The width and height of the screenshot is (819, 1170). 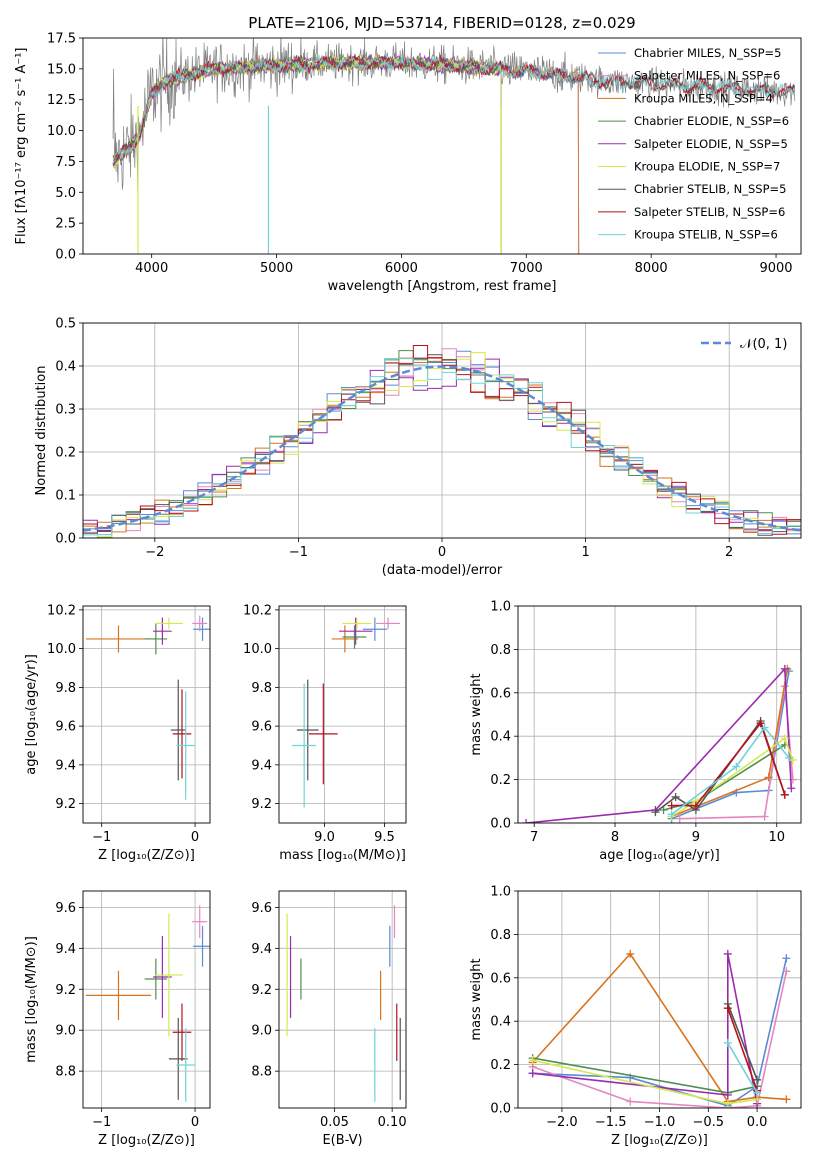 I want to click on x-tick-label: −2.0, so click(x=562, y=1122).